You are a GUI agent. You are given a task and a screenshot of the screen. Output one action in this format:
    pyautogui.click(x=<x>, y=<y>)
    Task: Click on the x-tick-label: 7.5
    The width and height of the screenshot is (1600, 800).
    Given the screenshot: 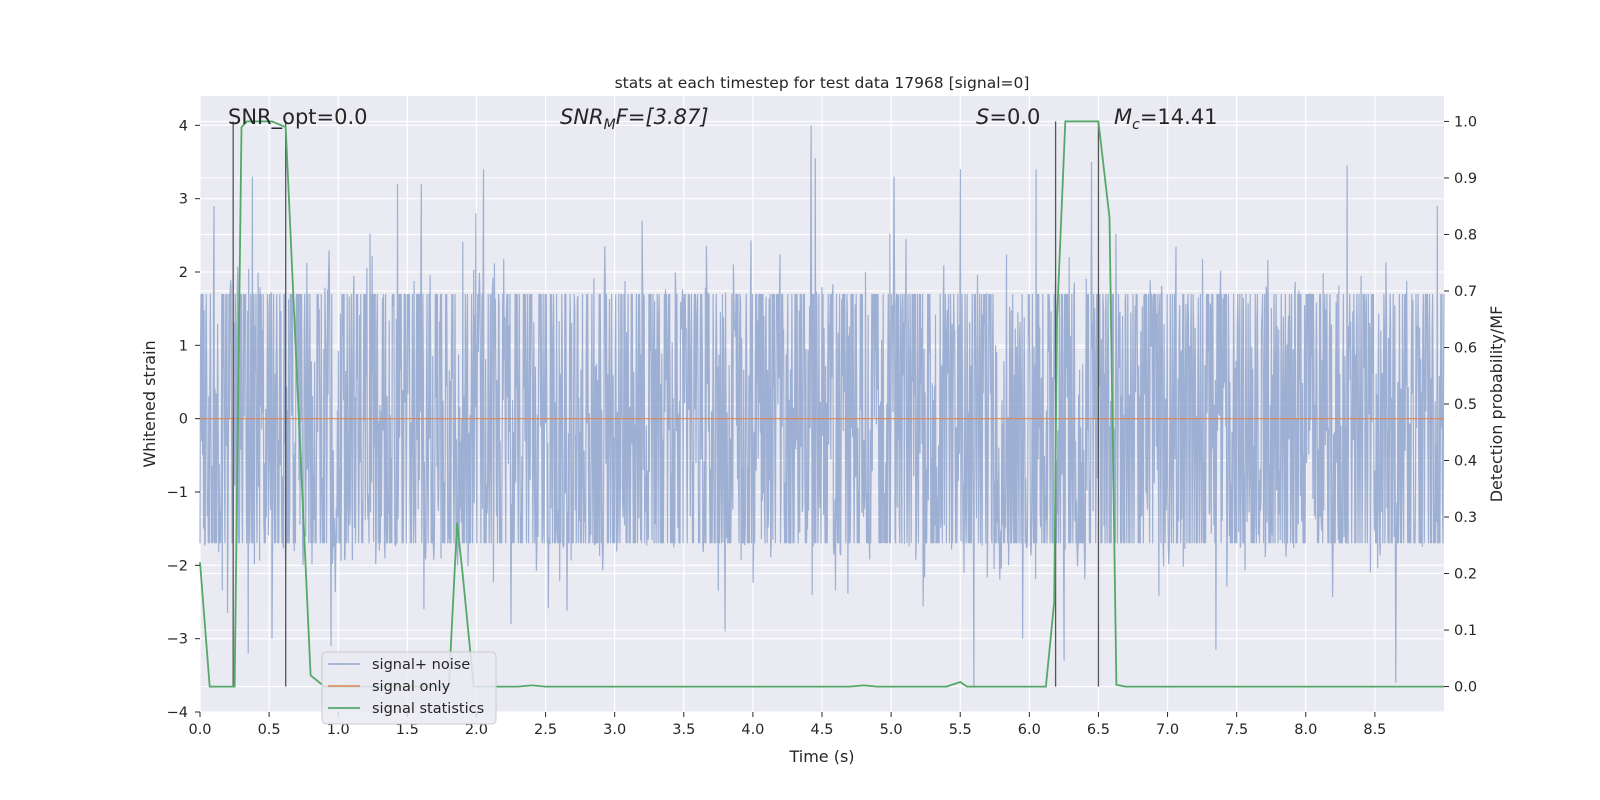 What is the action you would take?
    pyautogui.click(x=1236, y=730)
    